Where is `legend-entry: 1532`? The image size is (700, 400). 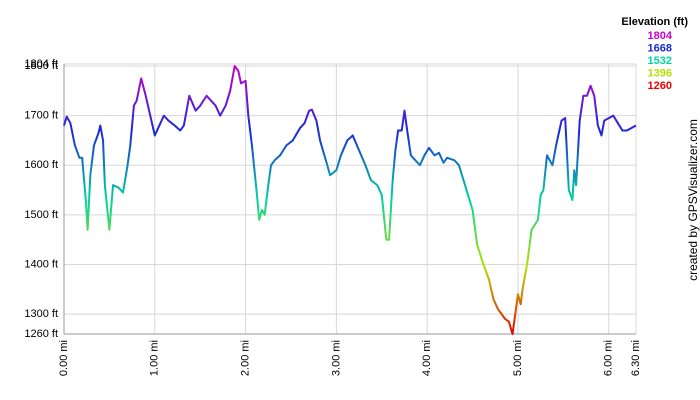
legend-entry: 1532 is located at coordinates (660, 61).